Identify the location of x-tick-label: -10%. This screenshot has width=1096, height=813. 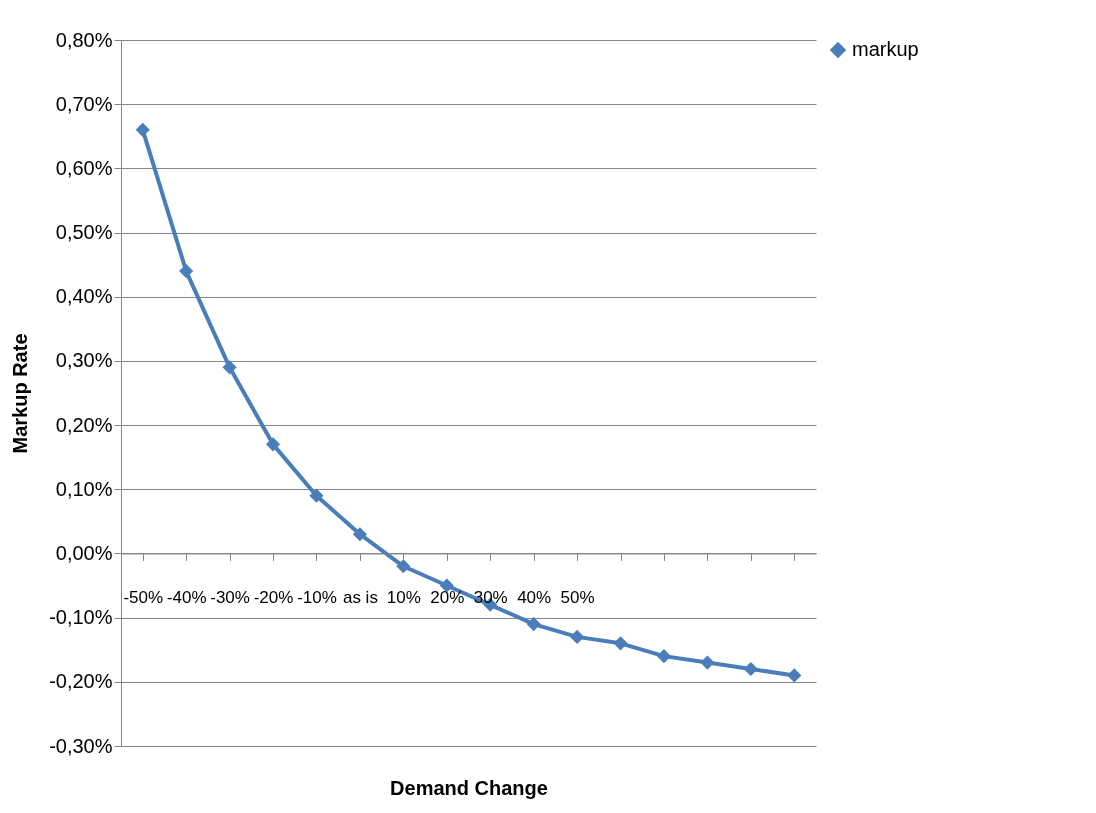
(317, 597).